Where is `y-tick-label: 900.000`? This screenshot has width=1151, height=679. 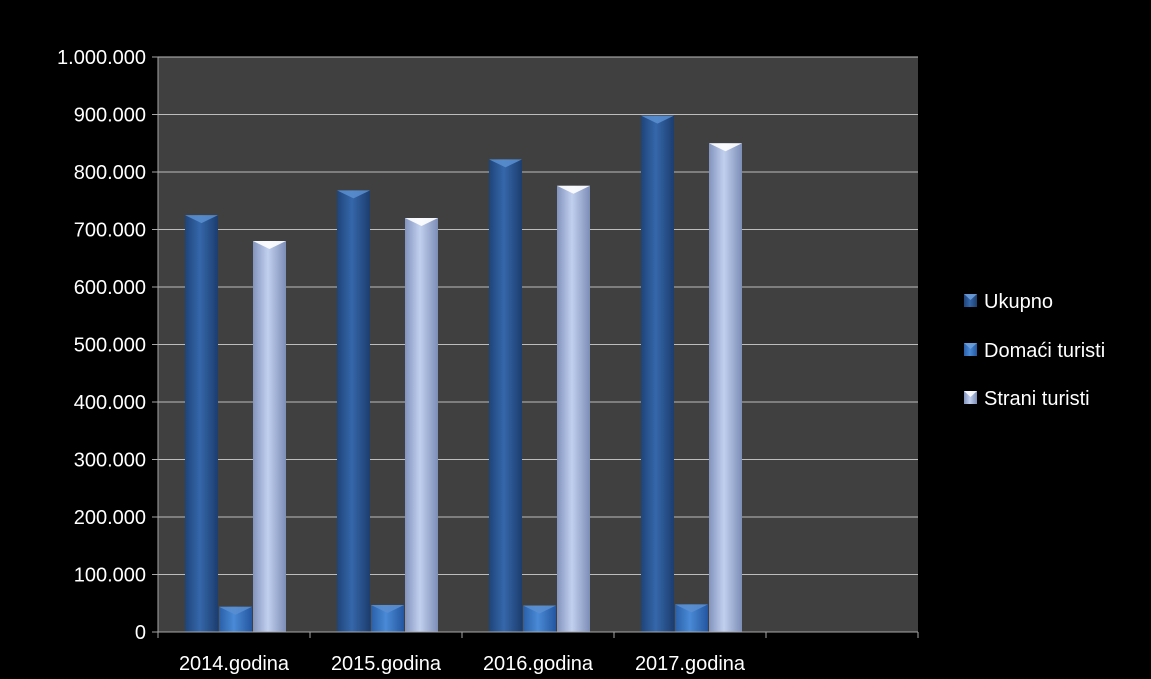
y-tick-label: 900.000 is located at coordinates (110, 116).